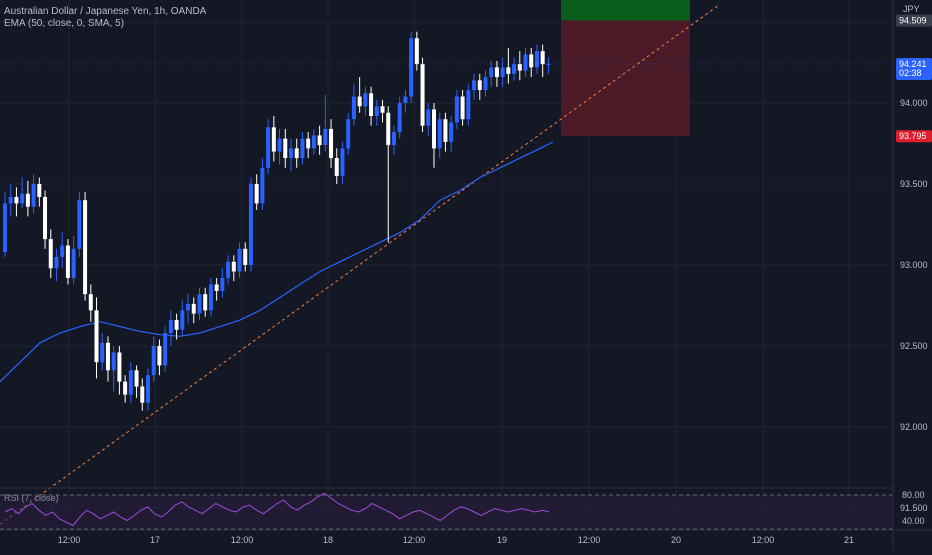 The width and height of the screenshot is (932, 555). Describe the element at coordinates (914, 68) in the screenshot. I see `current-price-badge-bg` at that location.